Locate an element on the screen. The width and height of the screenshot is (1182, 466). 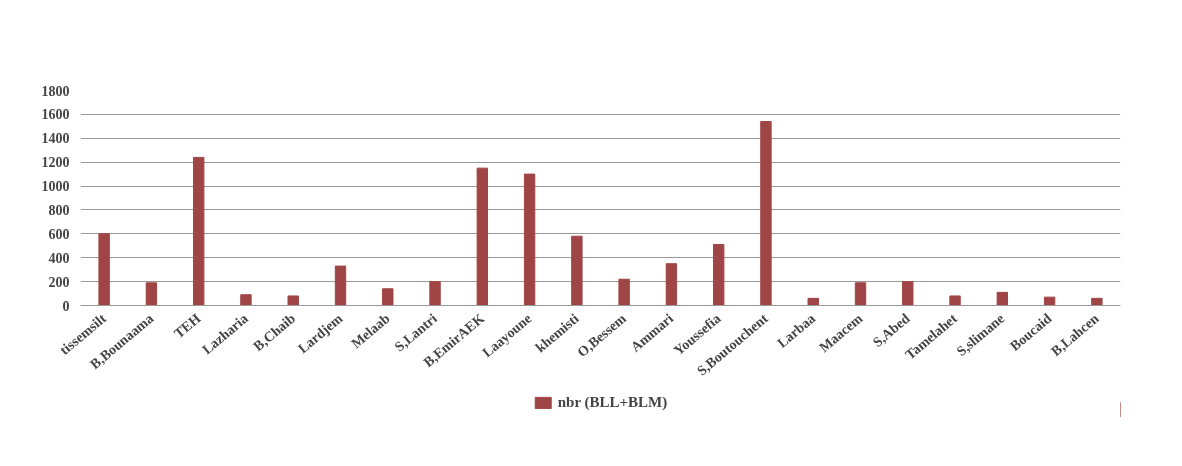
y-tick-label: 800 is located at coordinates (59, 210).